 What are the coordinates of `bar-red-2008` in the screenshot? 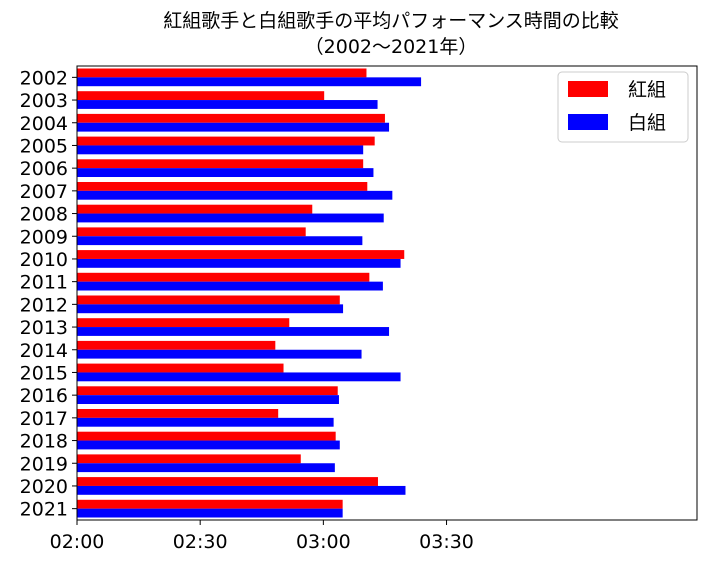 It's located at (195, 209).